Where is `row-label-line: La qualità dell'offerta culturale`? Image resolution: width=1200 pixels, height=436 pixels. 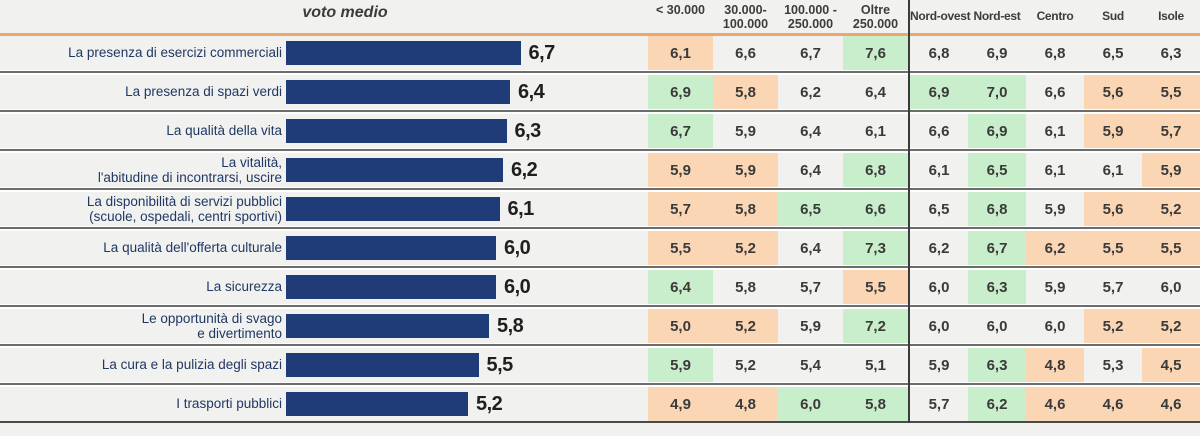
row-label-line: La qualità dell'offerta culturale is located at coordinates (192, 248).